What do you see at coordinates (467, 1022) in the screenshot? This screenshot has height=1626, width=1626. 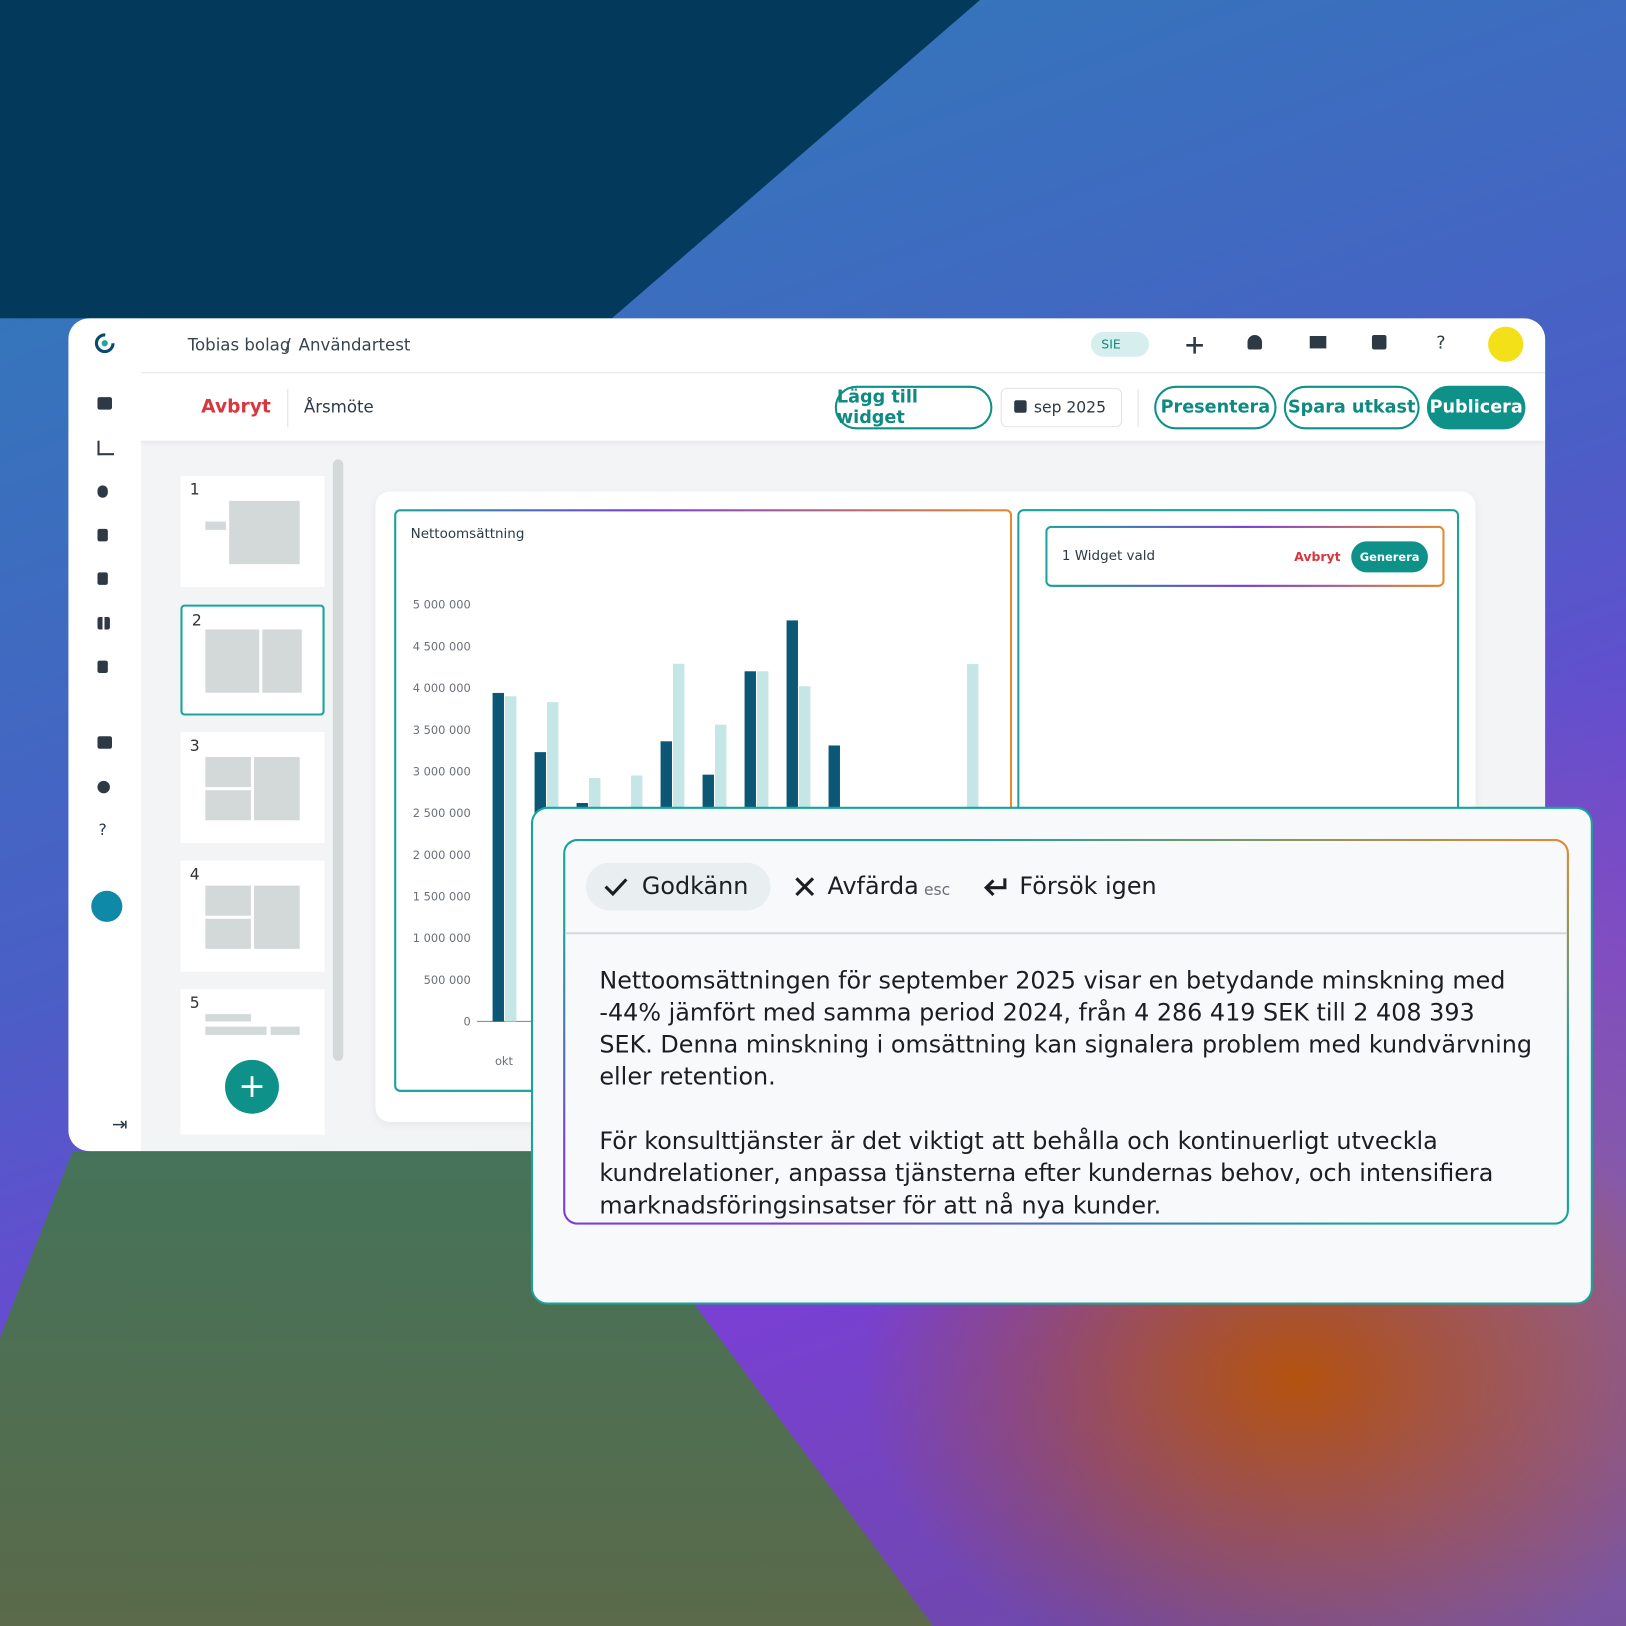 I see `y-tick-label: 0` at bounding box center [467, 1022].